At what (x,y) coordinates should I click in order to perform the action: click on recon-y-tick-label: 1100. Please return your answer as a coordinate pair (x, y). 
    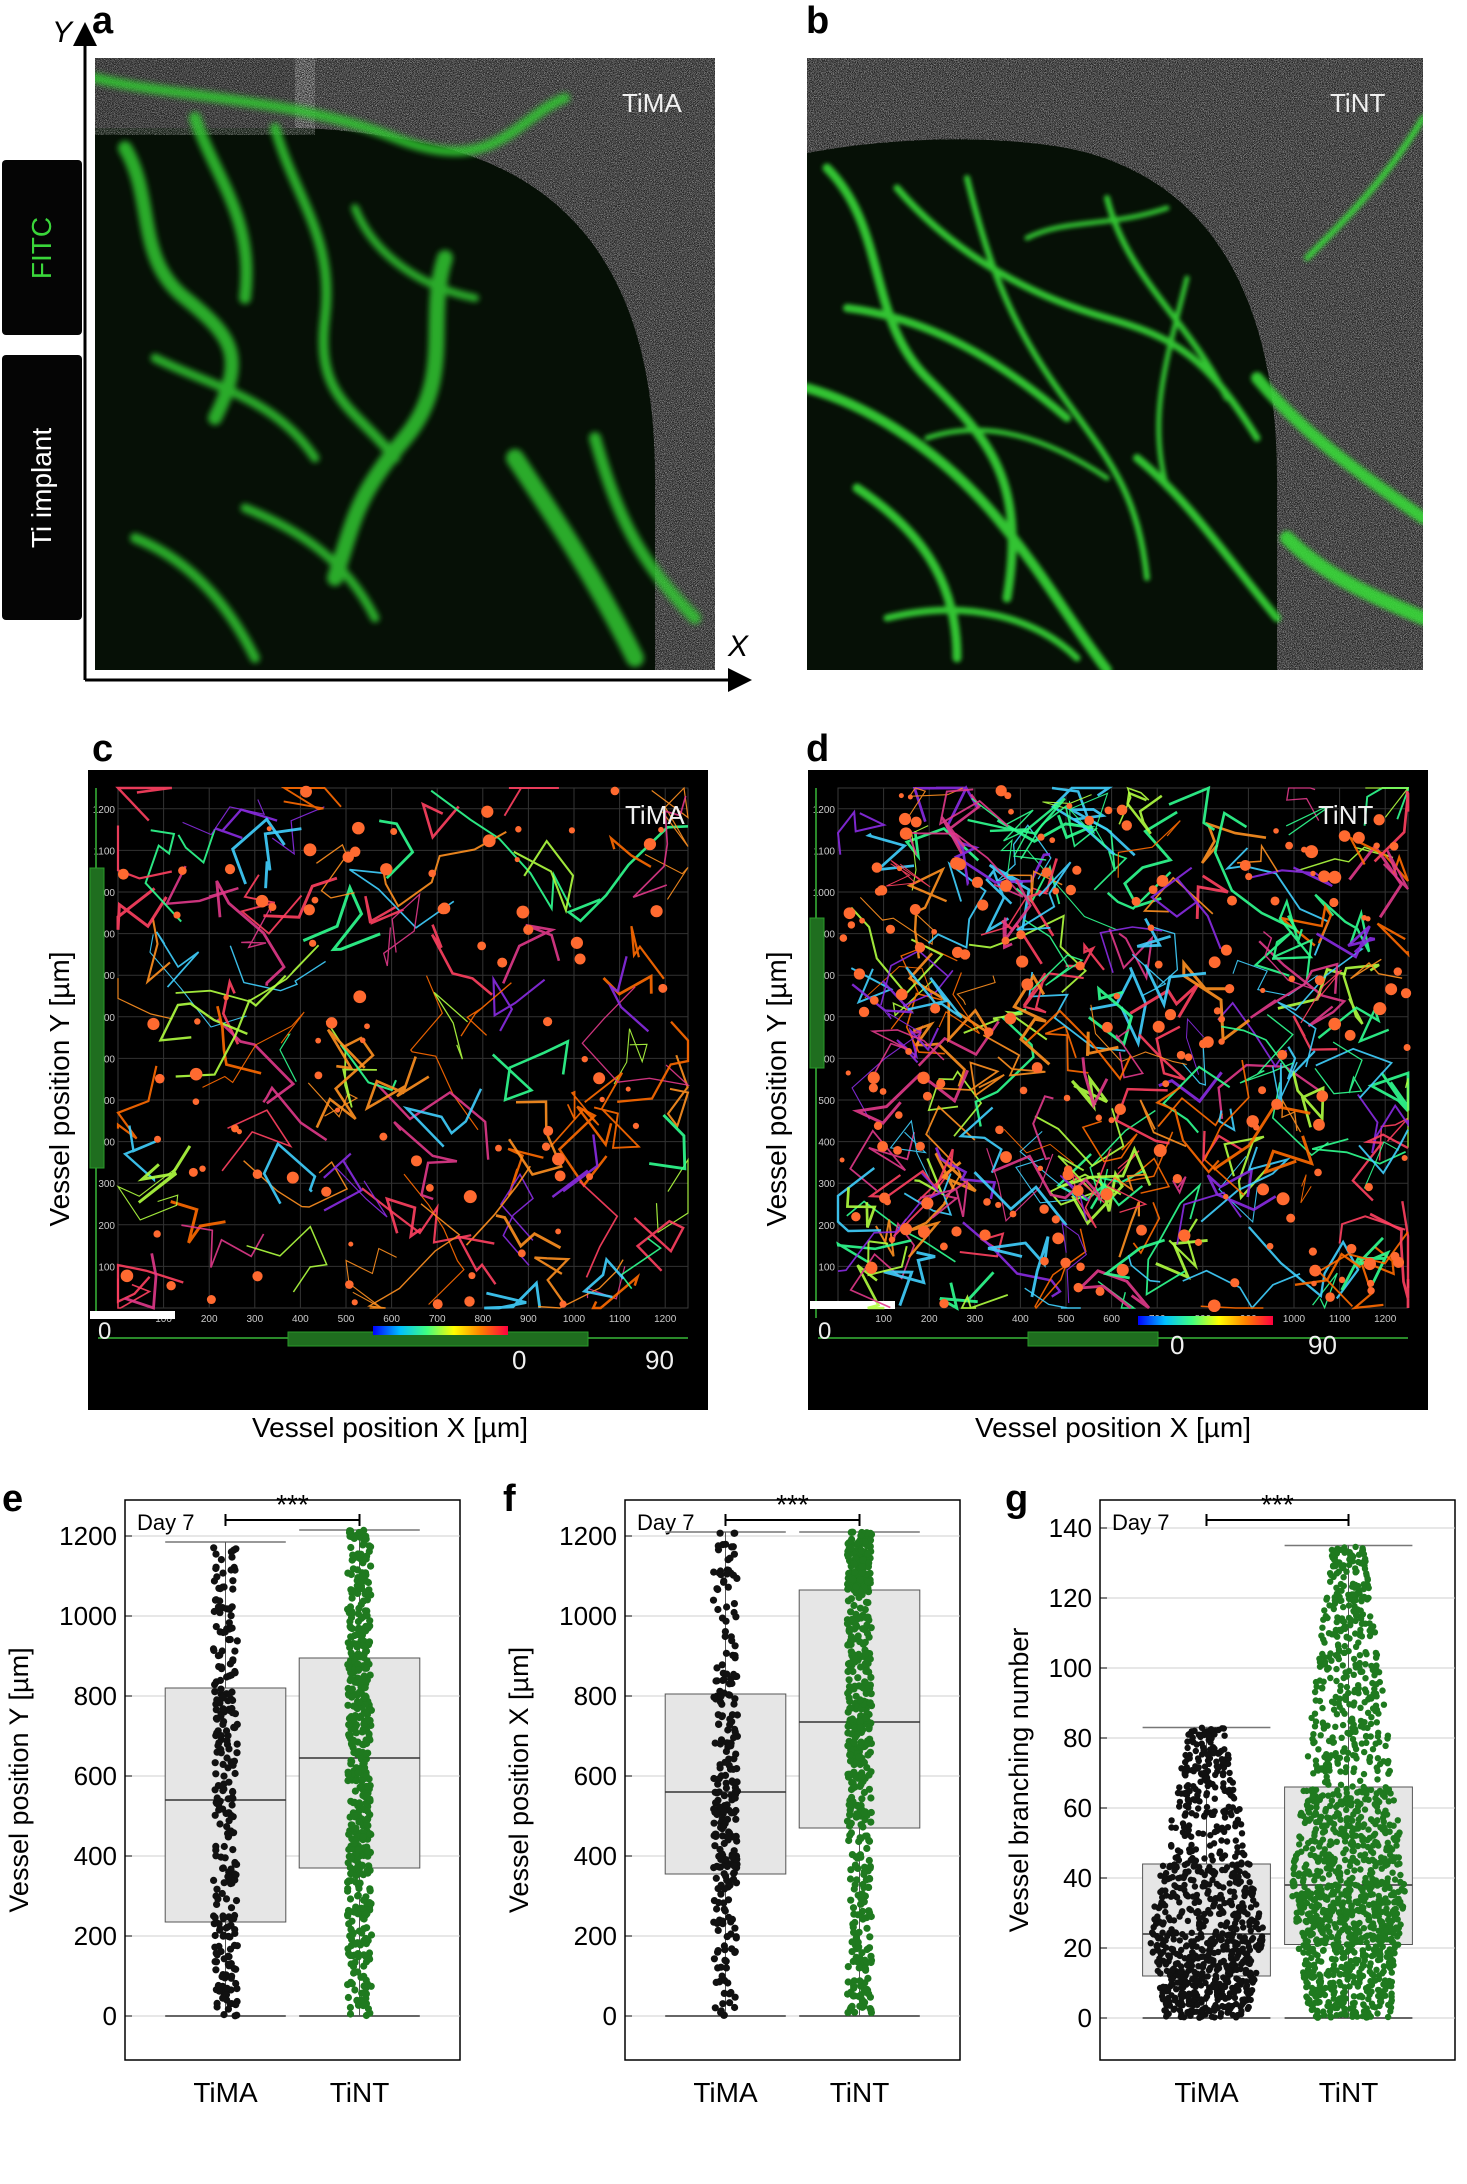
    Looking at the image, I should click on (824, 851).